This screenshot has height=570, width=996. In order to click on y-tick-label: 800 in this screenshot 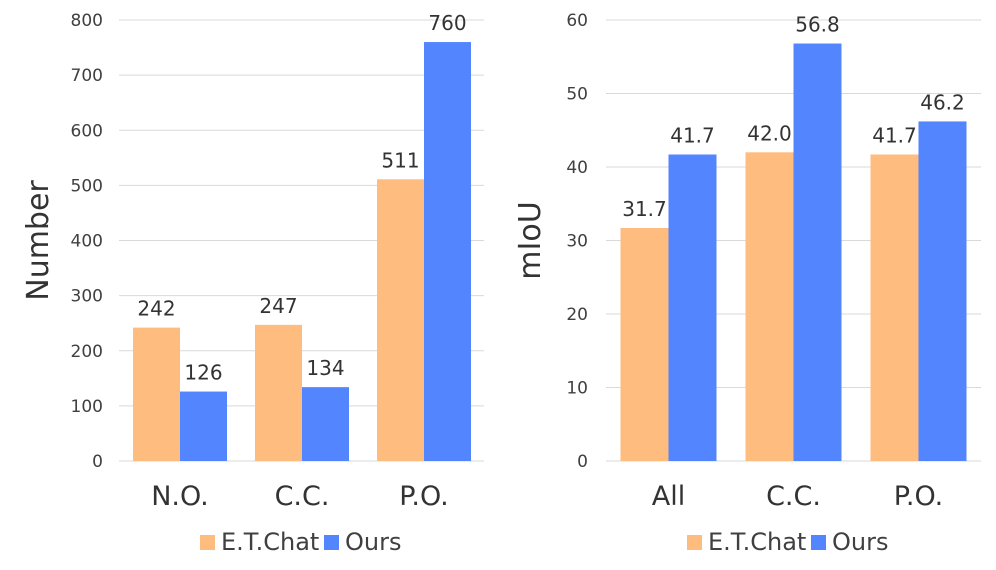, I will do `click(87, 21)`.